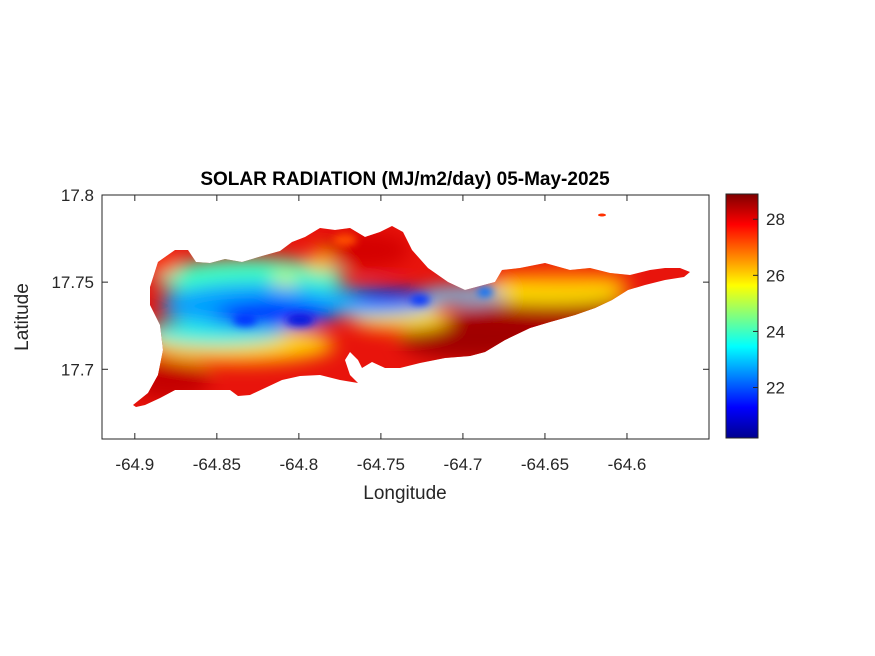 The height and width of the screenshot is (656, 875). What do you see at coordinates (134, 464) in the screenshot?
I see `x-tick-label: -64.9` at bounding box center [134, 464].